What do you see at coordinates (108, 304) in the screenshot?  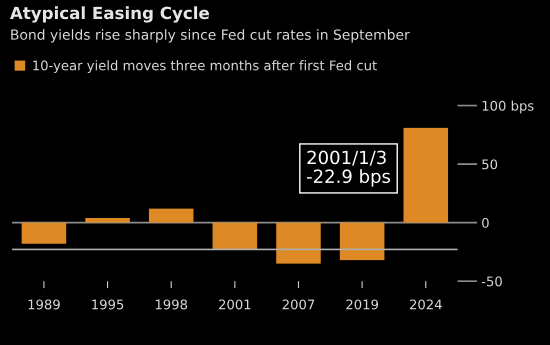 I see `x-tick-label: 1995` at bounding box center [108, 304].